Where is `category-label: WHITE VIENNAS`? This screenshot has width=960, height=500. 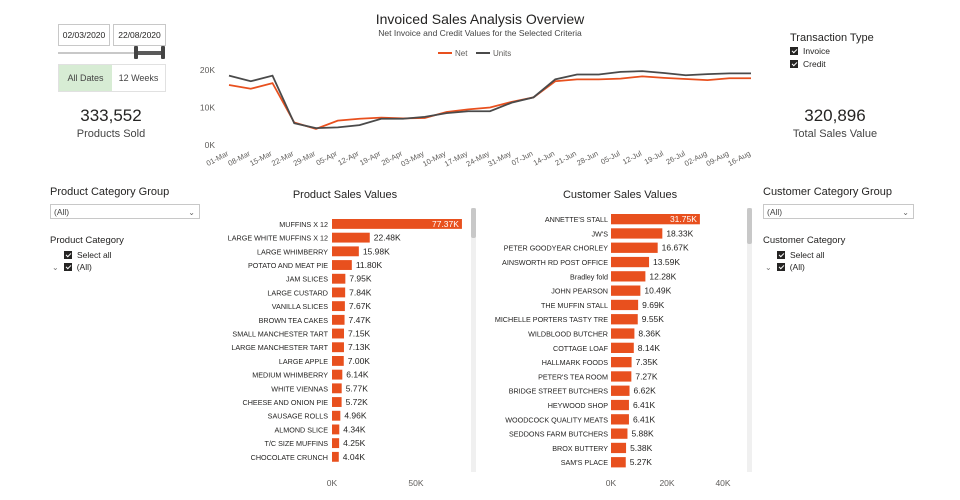
category-label: WHITE VIENNAS is located at coordinates (299, 388).